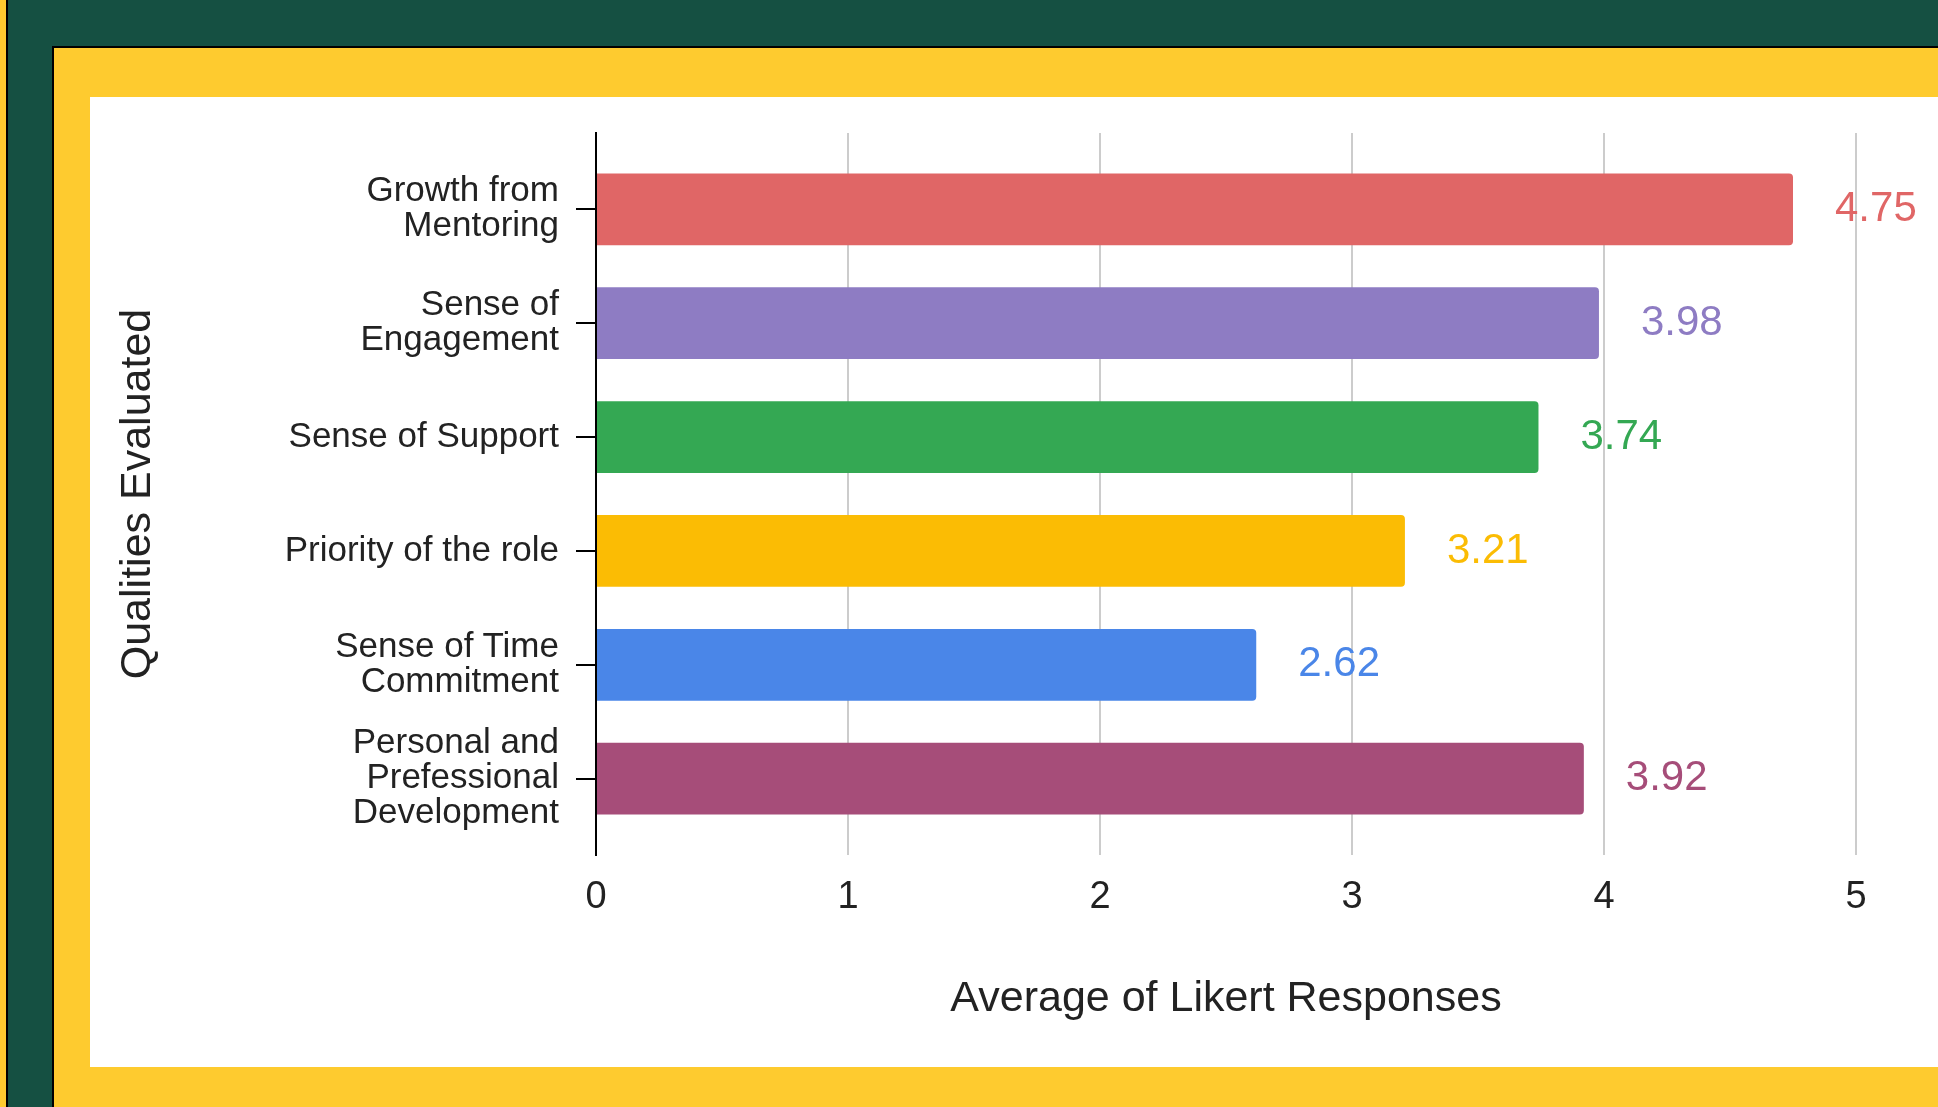  What do you see at coordinates (421, 548) in the screenshot?
I see `y-tick-label: Priority of the role` at bounding box center [421, 548].